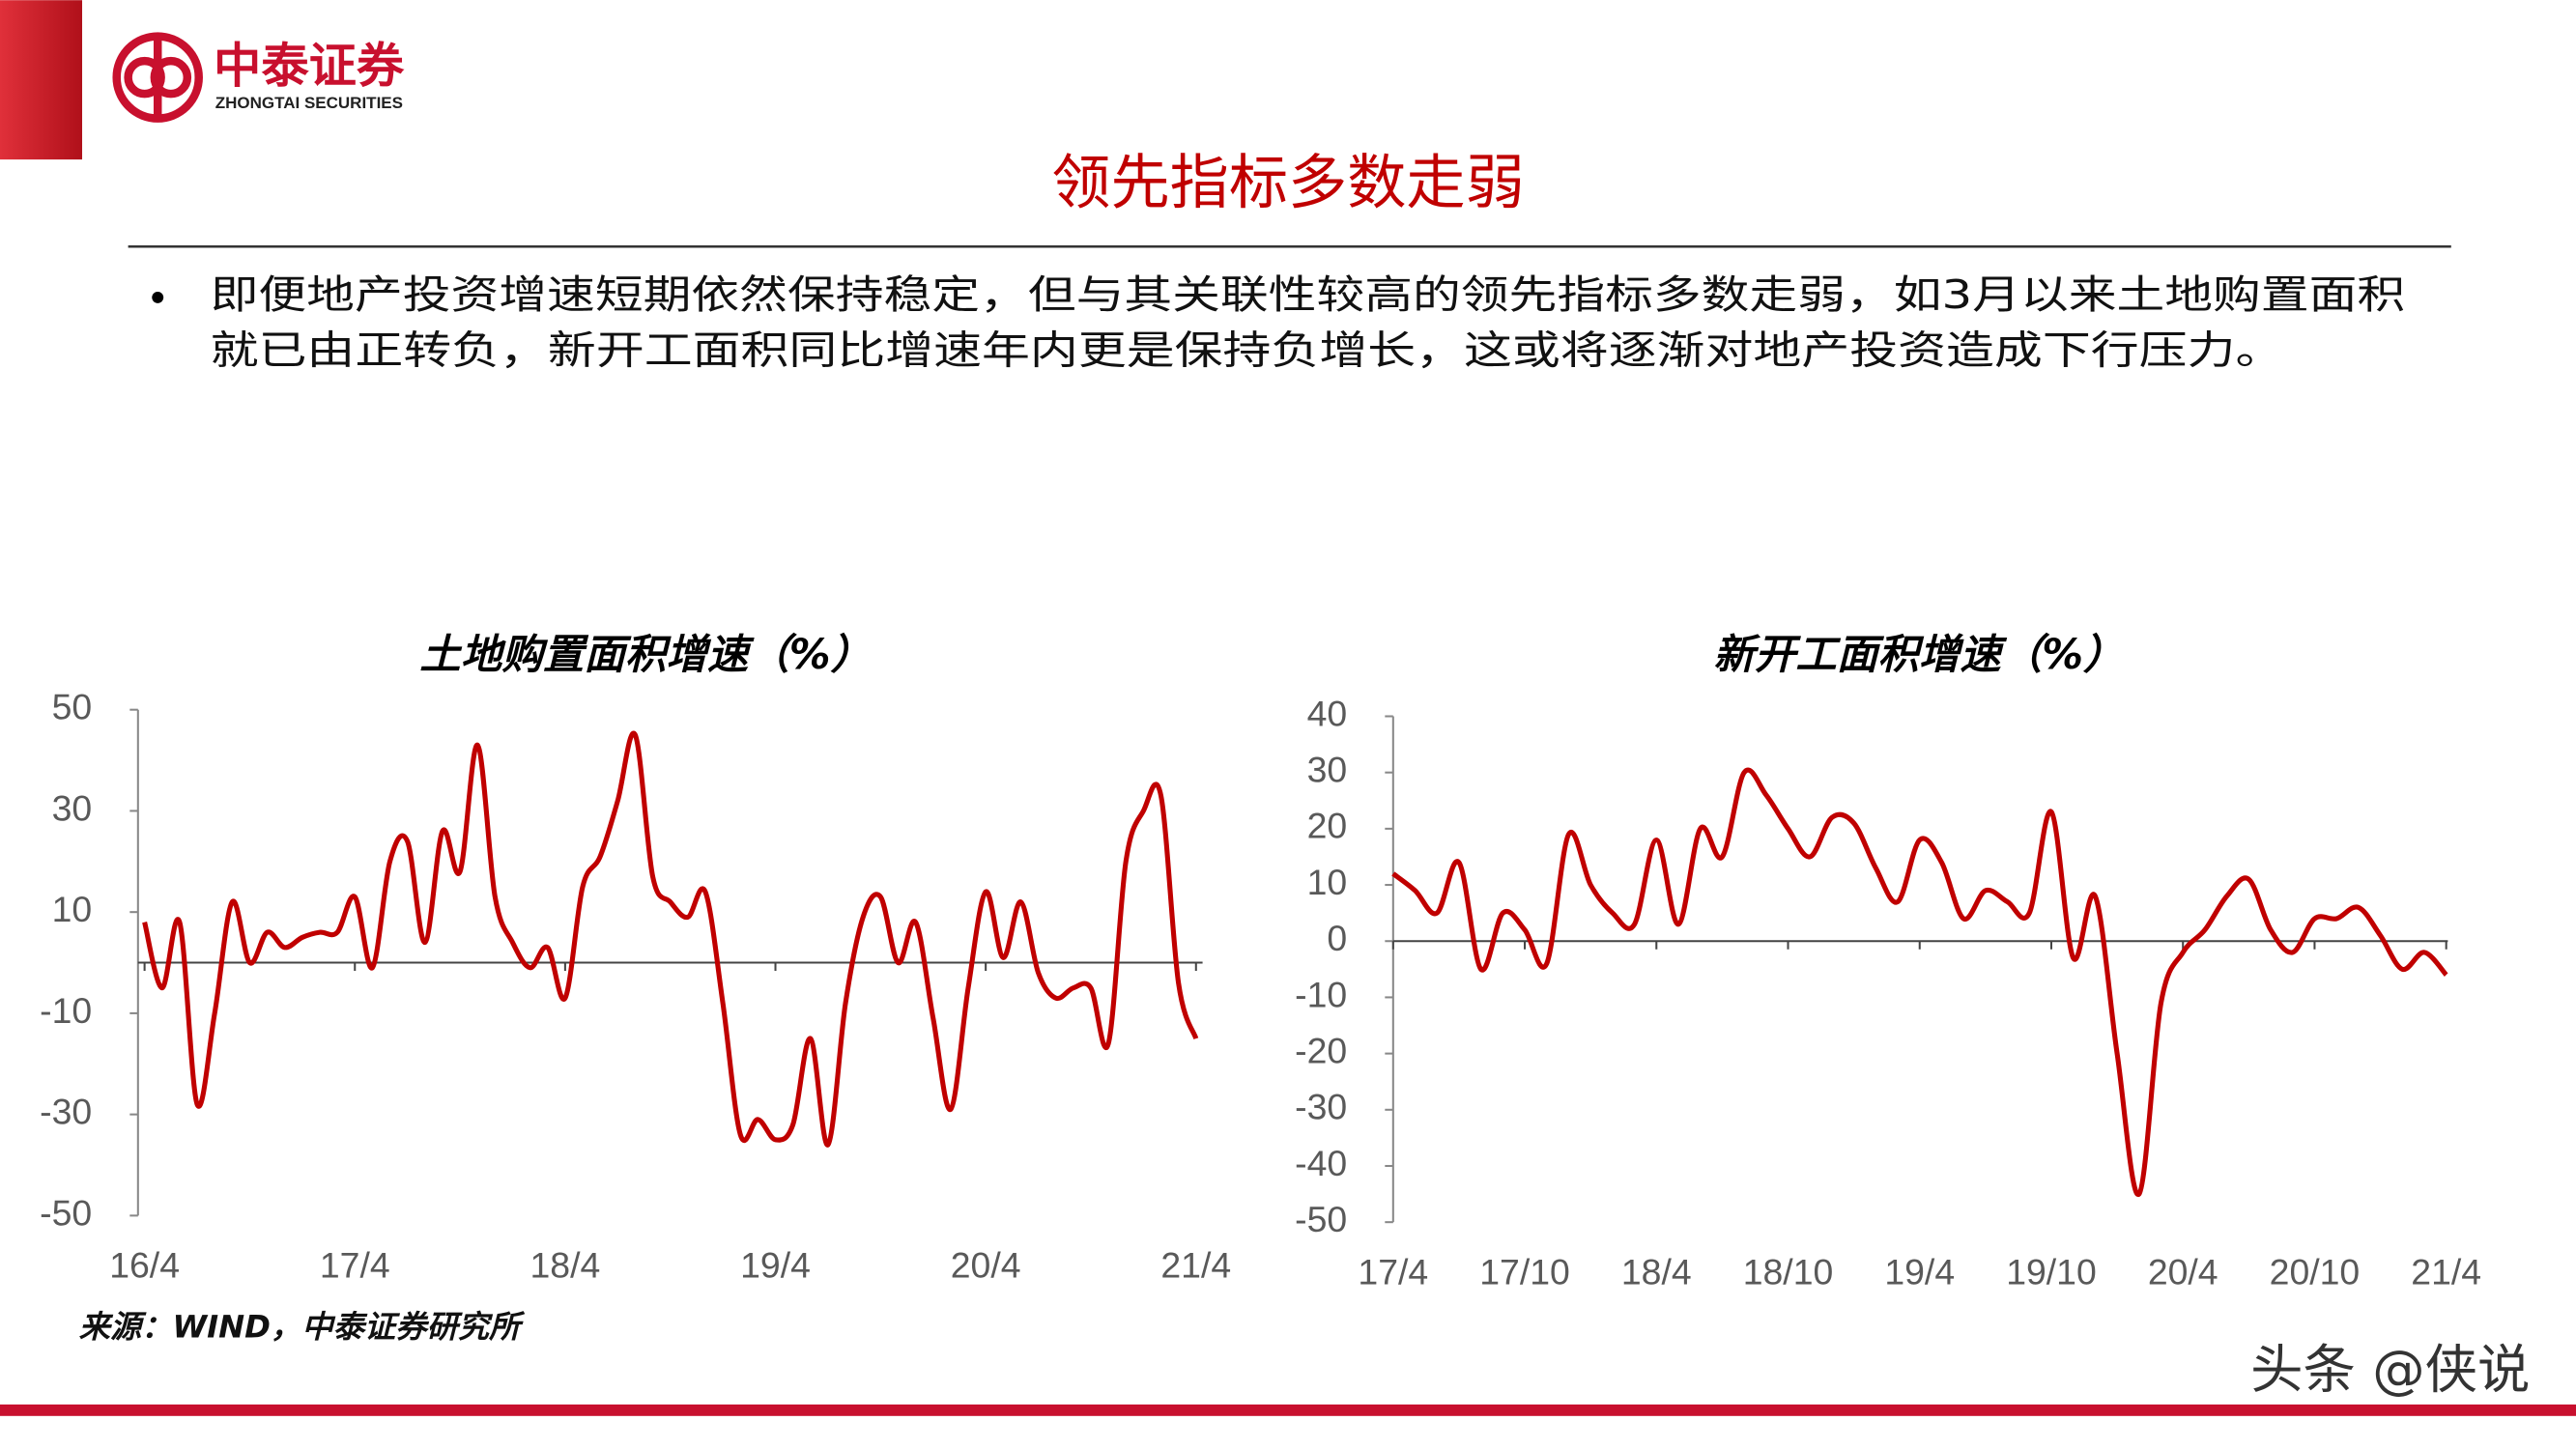 The width and height of the screenshot is (2576, 1449). I want to click on logo-name-en: ZHONGTAI SECURITIES, so click(309, 103).